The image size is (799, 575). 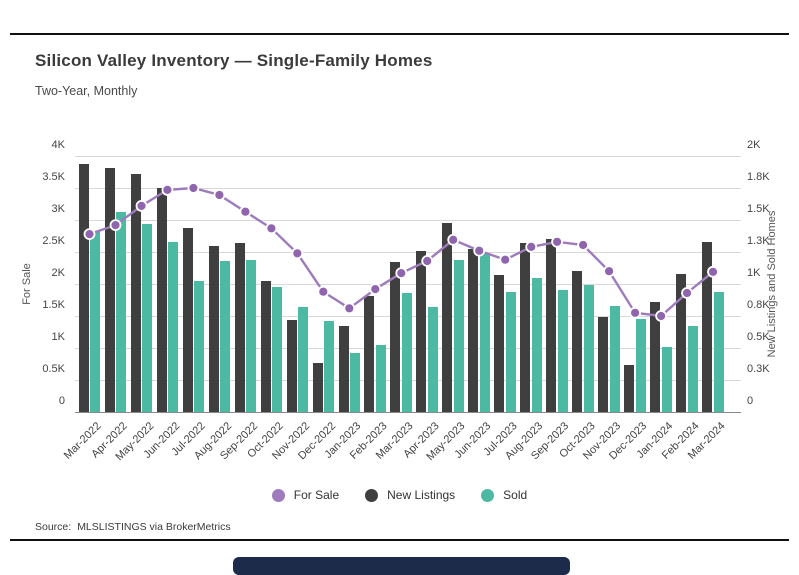 I want to click on source-note: Source: MLSLISTINGS via BrokerMetrics, so click(x=133, y=527).